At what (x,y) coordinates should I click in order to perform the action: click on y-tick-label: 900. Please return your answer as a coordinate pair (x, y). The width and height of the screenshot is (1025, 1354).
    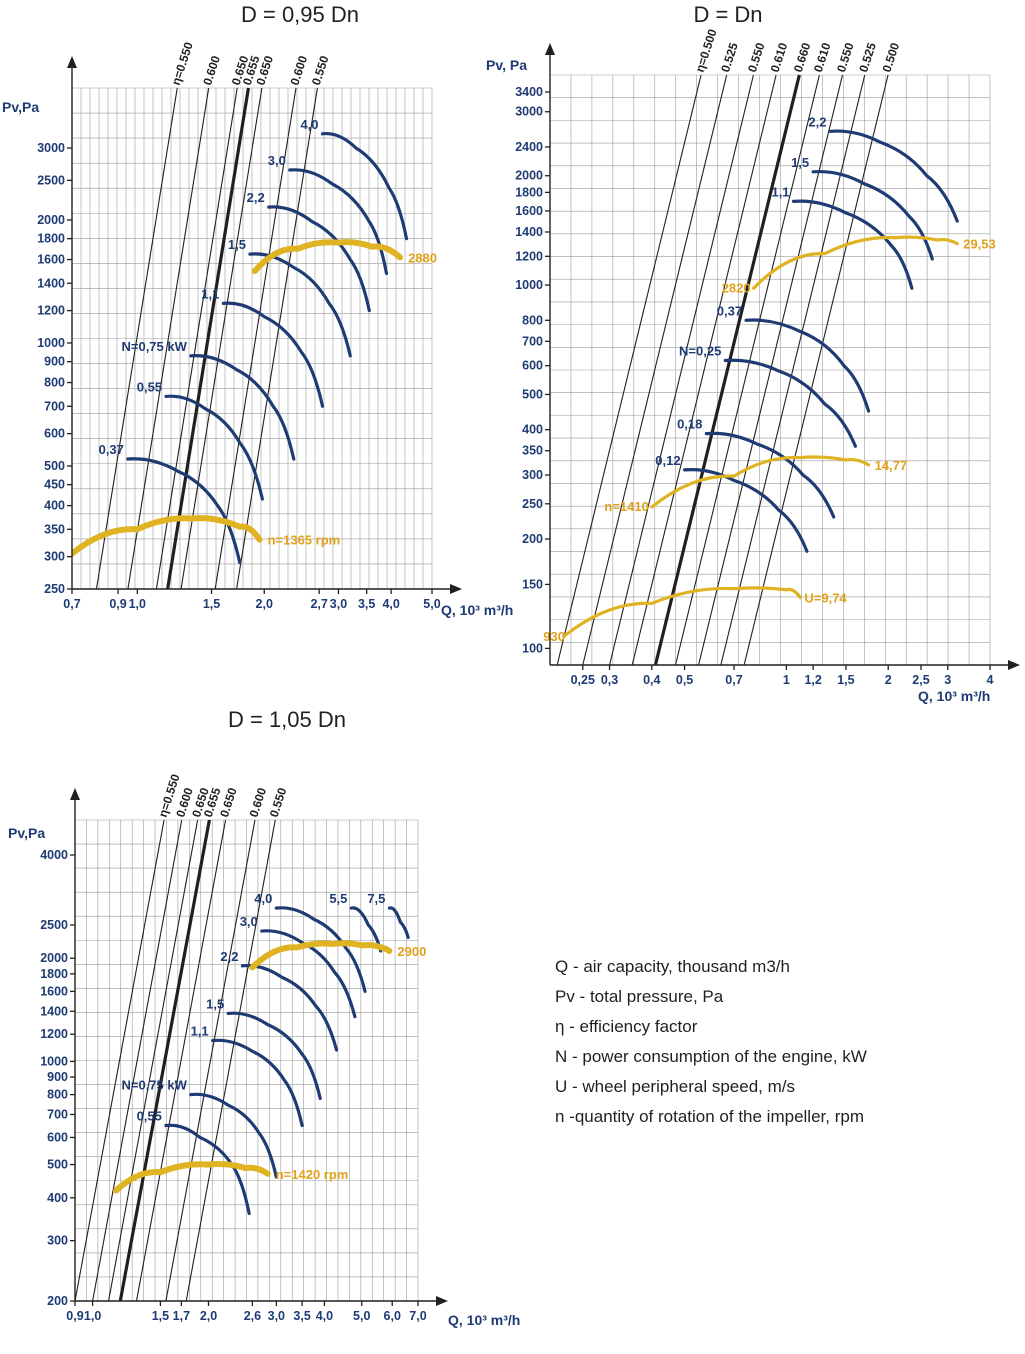
    Looking at the image, I should click on (57, 1077).